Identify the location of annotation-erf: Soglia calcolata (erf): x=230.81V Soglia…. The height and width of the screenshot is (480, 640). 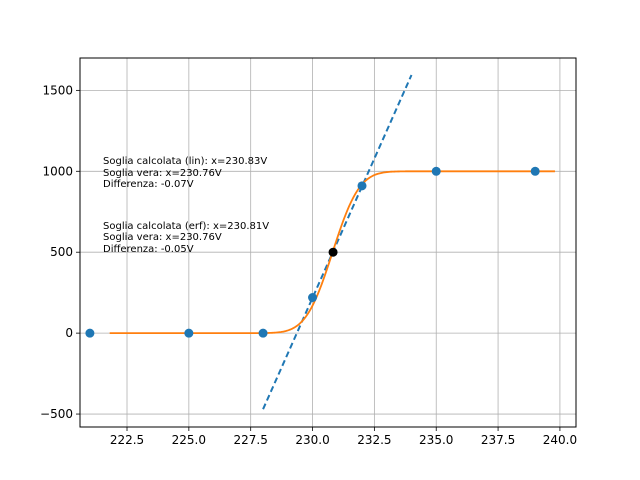
(186, 238).